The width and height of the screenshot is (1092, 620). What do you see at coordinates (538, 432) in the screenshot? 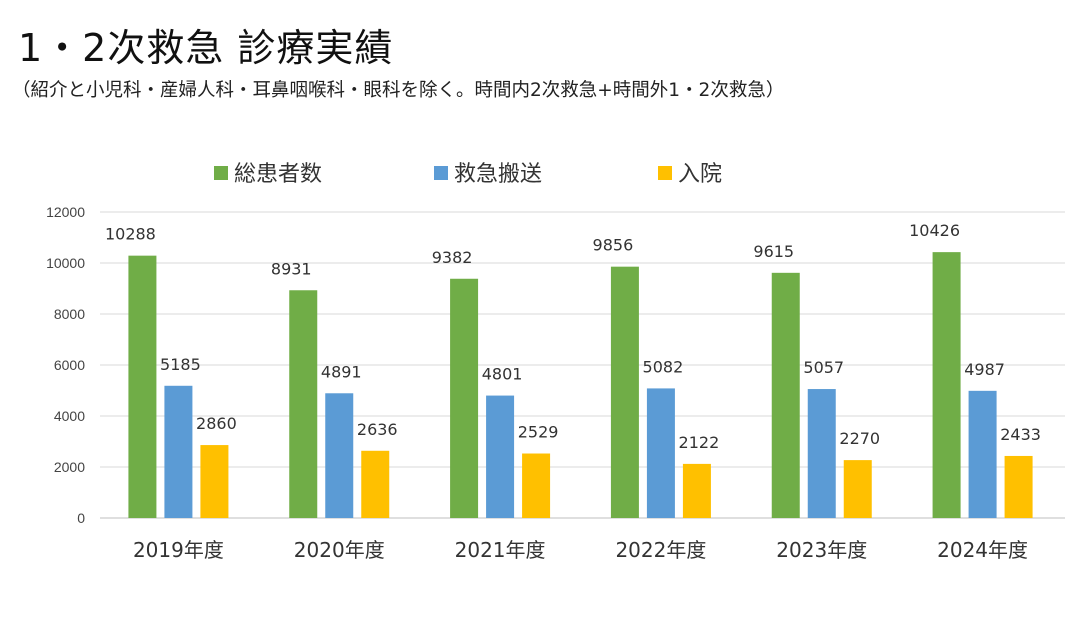
I see `data-label: 2529` at bounding box center [538, 432].